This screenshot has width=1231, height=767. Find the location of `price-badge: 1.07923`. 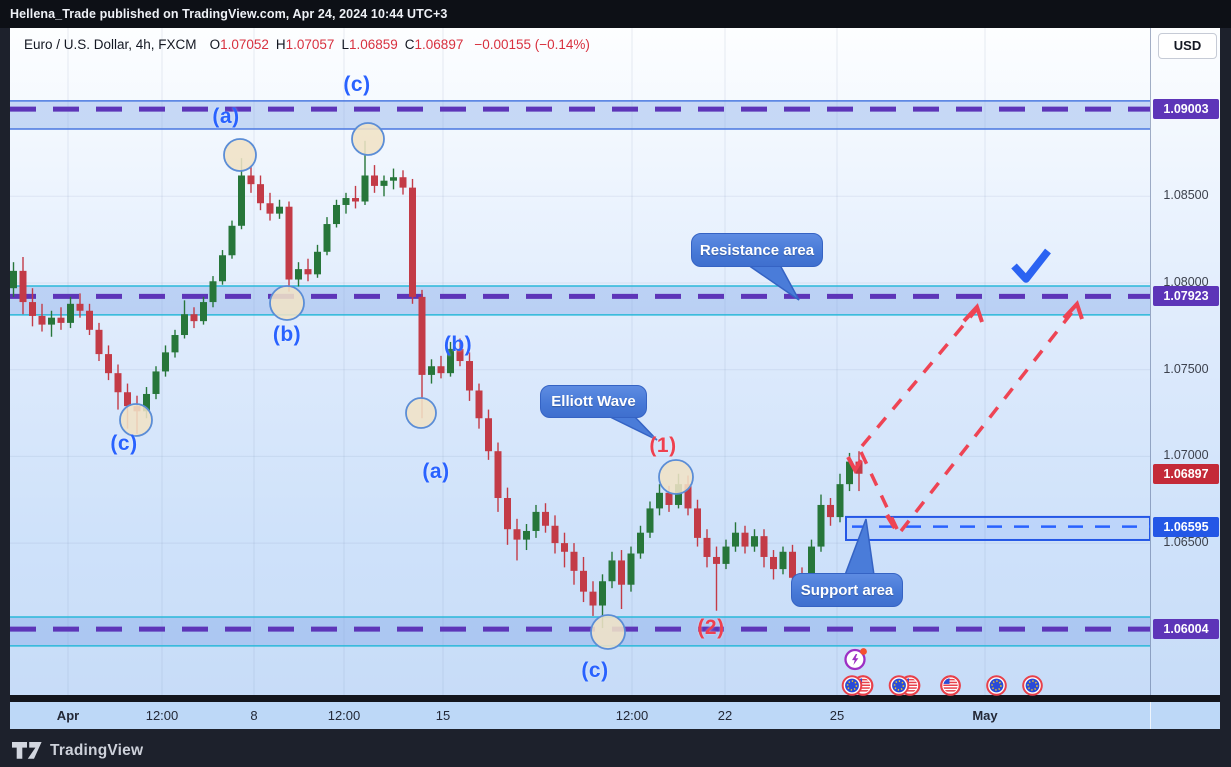

price-badge: 1.07923 is located at coordinates (1186, 296).